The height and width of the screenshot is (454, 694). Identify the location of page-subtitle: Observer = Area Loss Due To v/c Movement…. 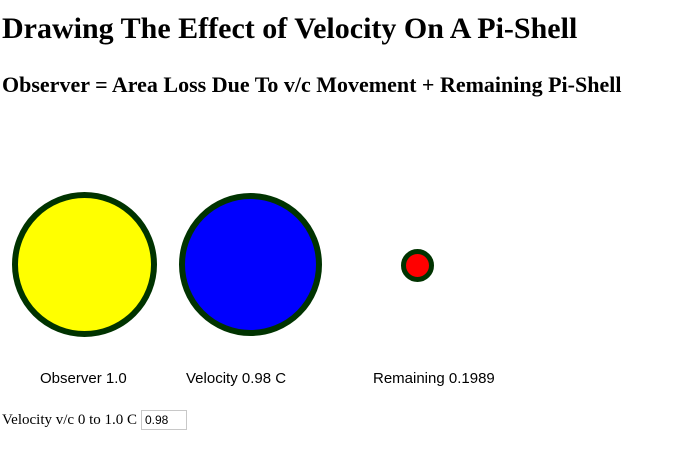
(312, 84).